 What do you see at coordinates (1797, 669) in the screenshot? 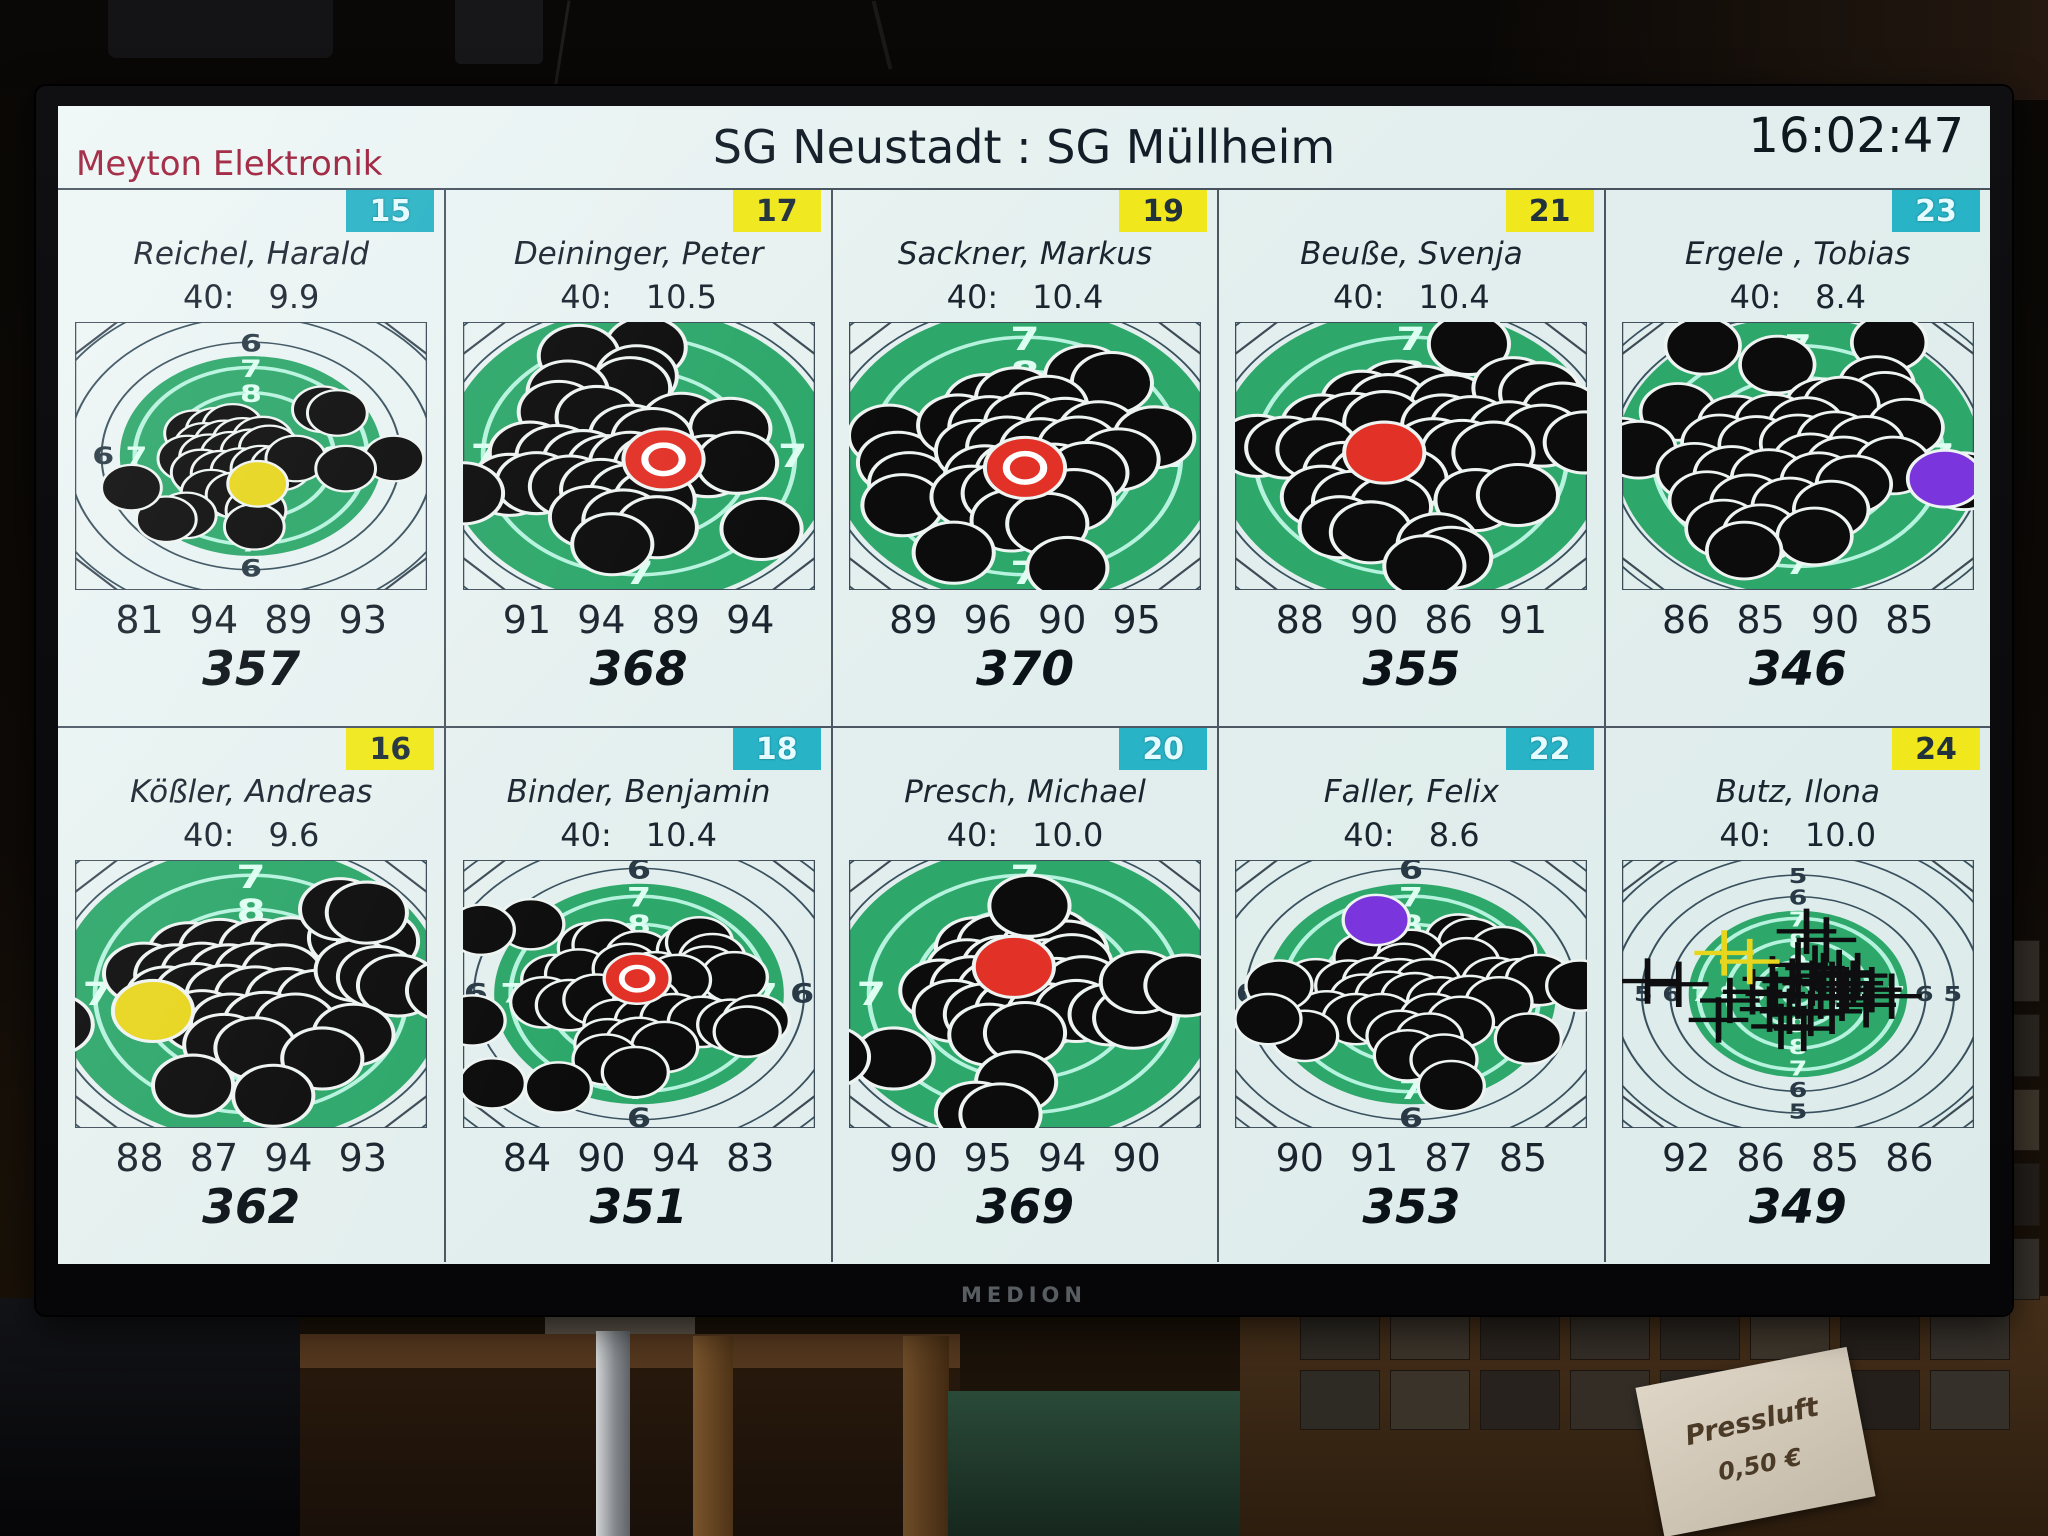
I see `total-score: 346` at bounding box center [1797, 669].